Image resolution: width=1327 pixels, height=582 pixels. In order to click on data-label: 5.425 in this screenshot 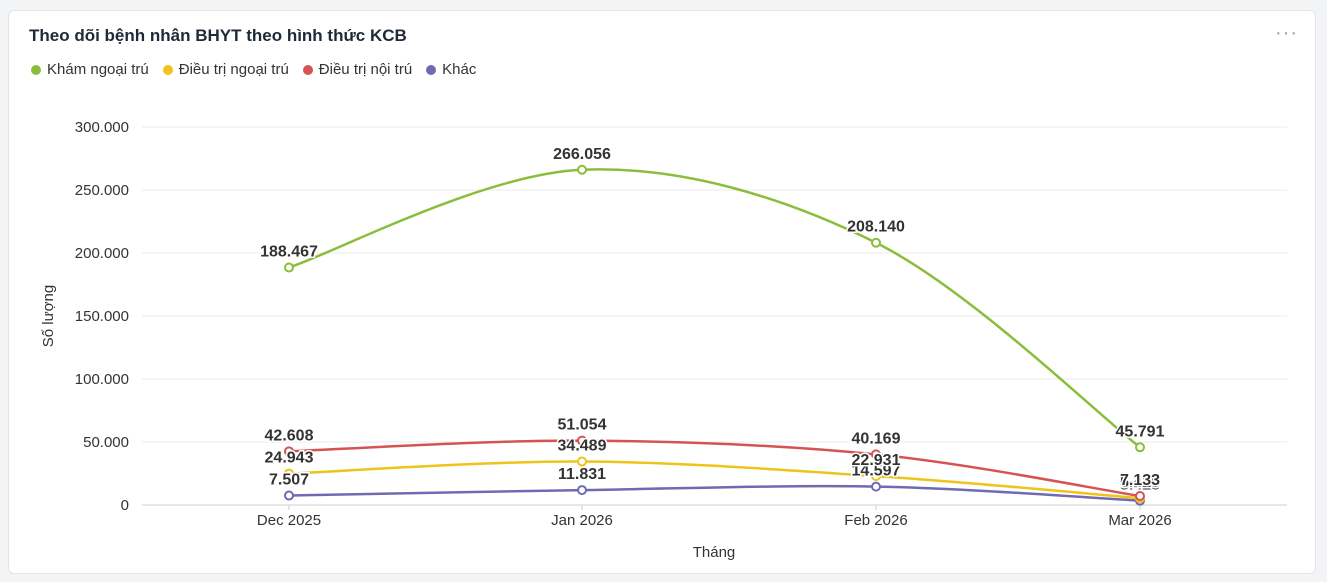, I will do `click(1140, 482)`.